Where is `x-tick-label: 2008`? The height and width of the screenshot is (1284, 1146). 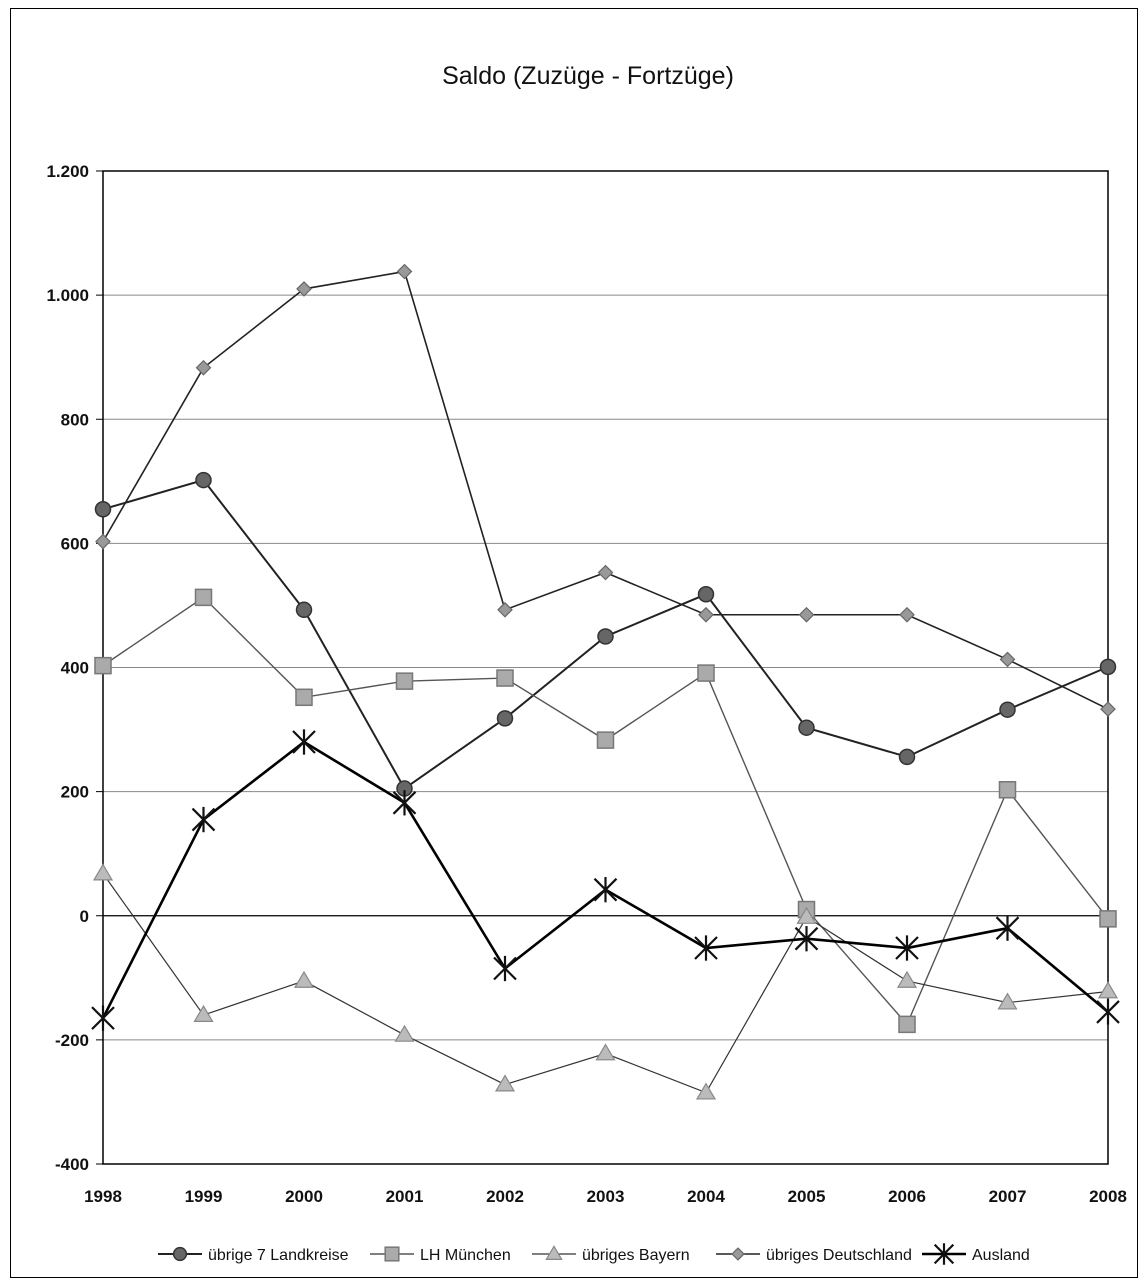
x-tick-label: 2008 is located at coordinates (1108, 1196).